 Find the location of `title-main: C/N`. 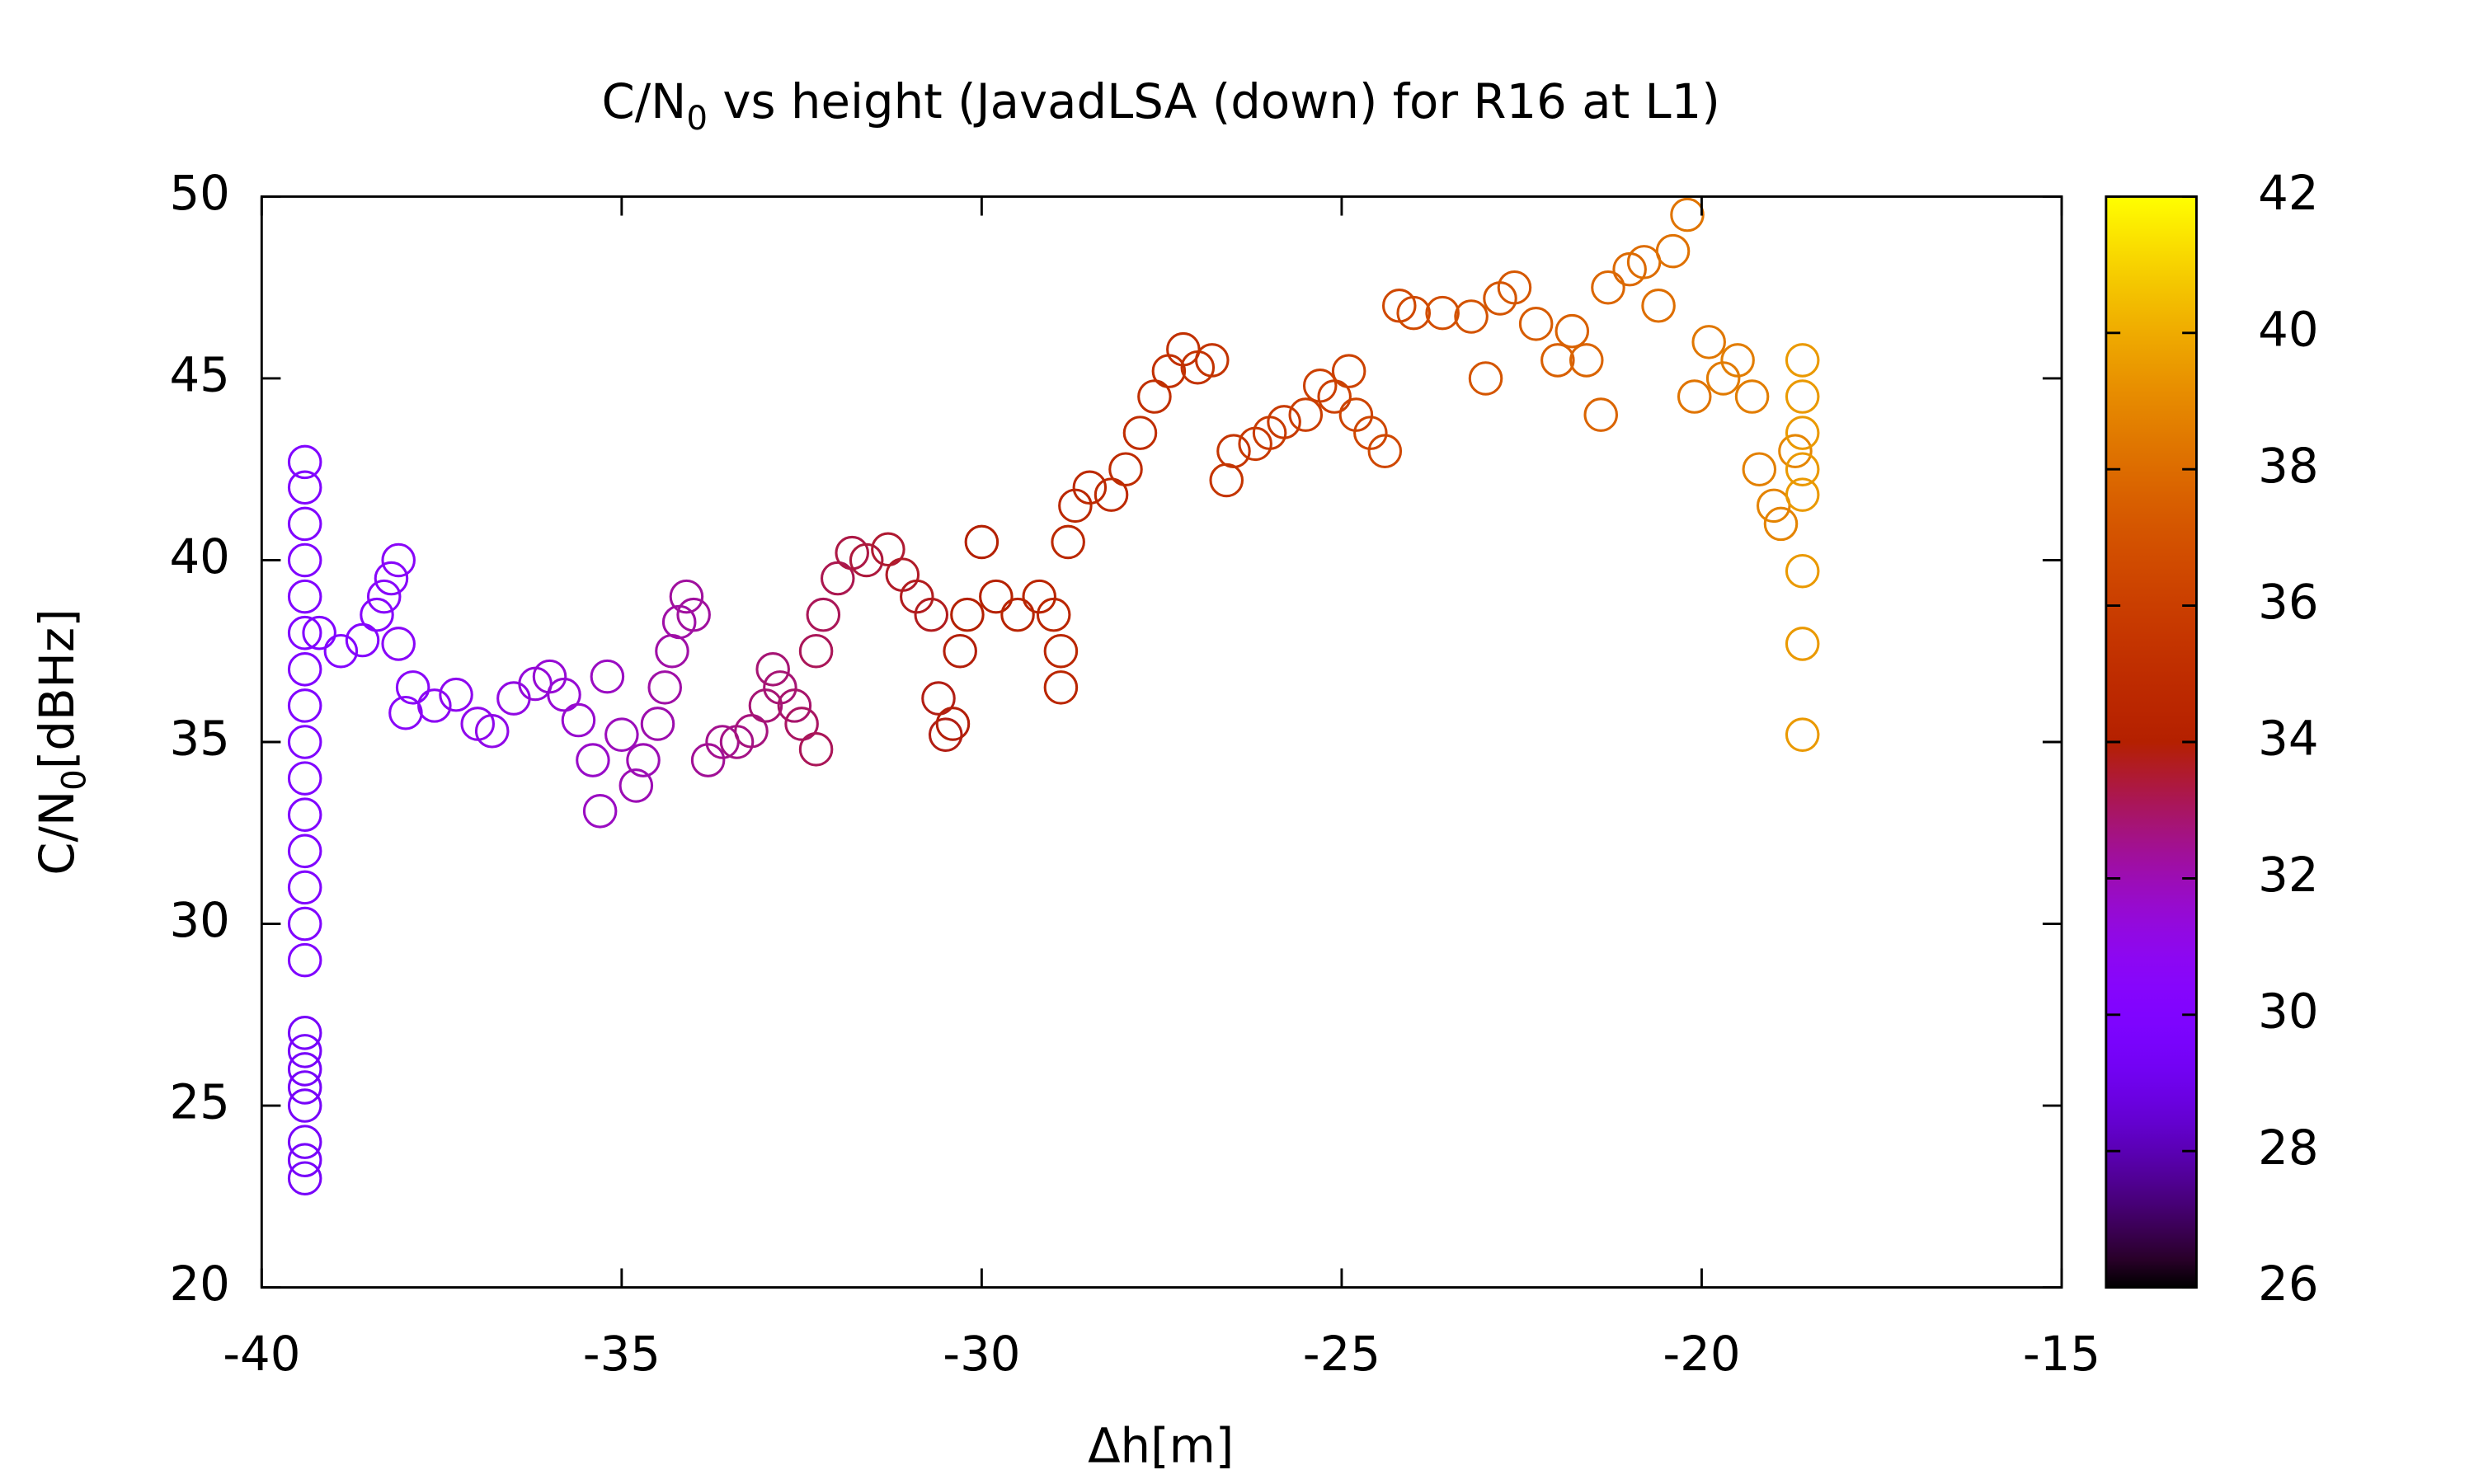

title-main: C/N is located at coordinates (643, 101).